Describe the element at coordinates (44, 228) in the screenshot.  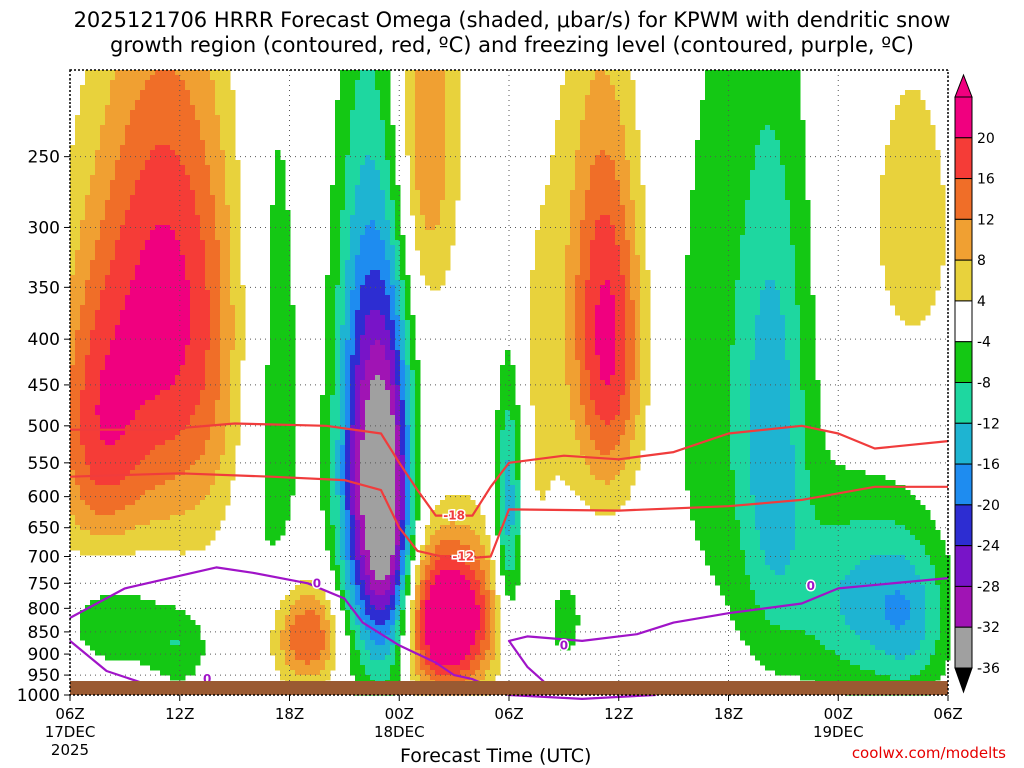
I see `y-tick-label: 300` at that location.